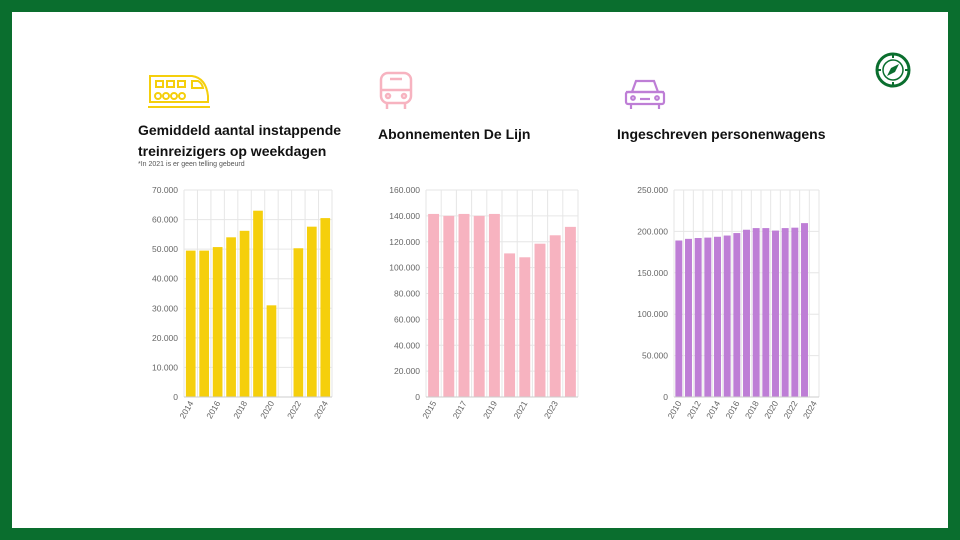  I want to click on compass-icon, so click(893, 70).